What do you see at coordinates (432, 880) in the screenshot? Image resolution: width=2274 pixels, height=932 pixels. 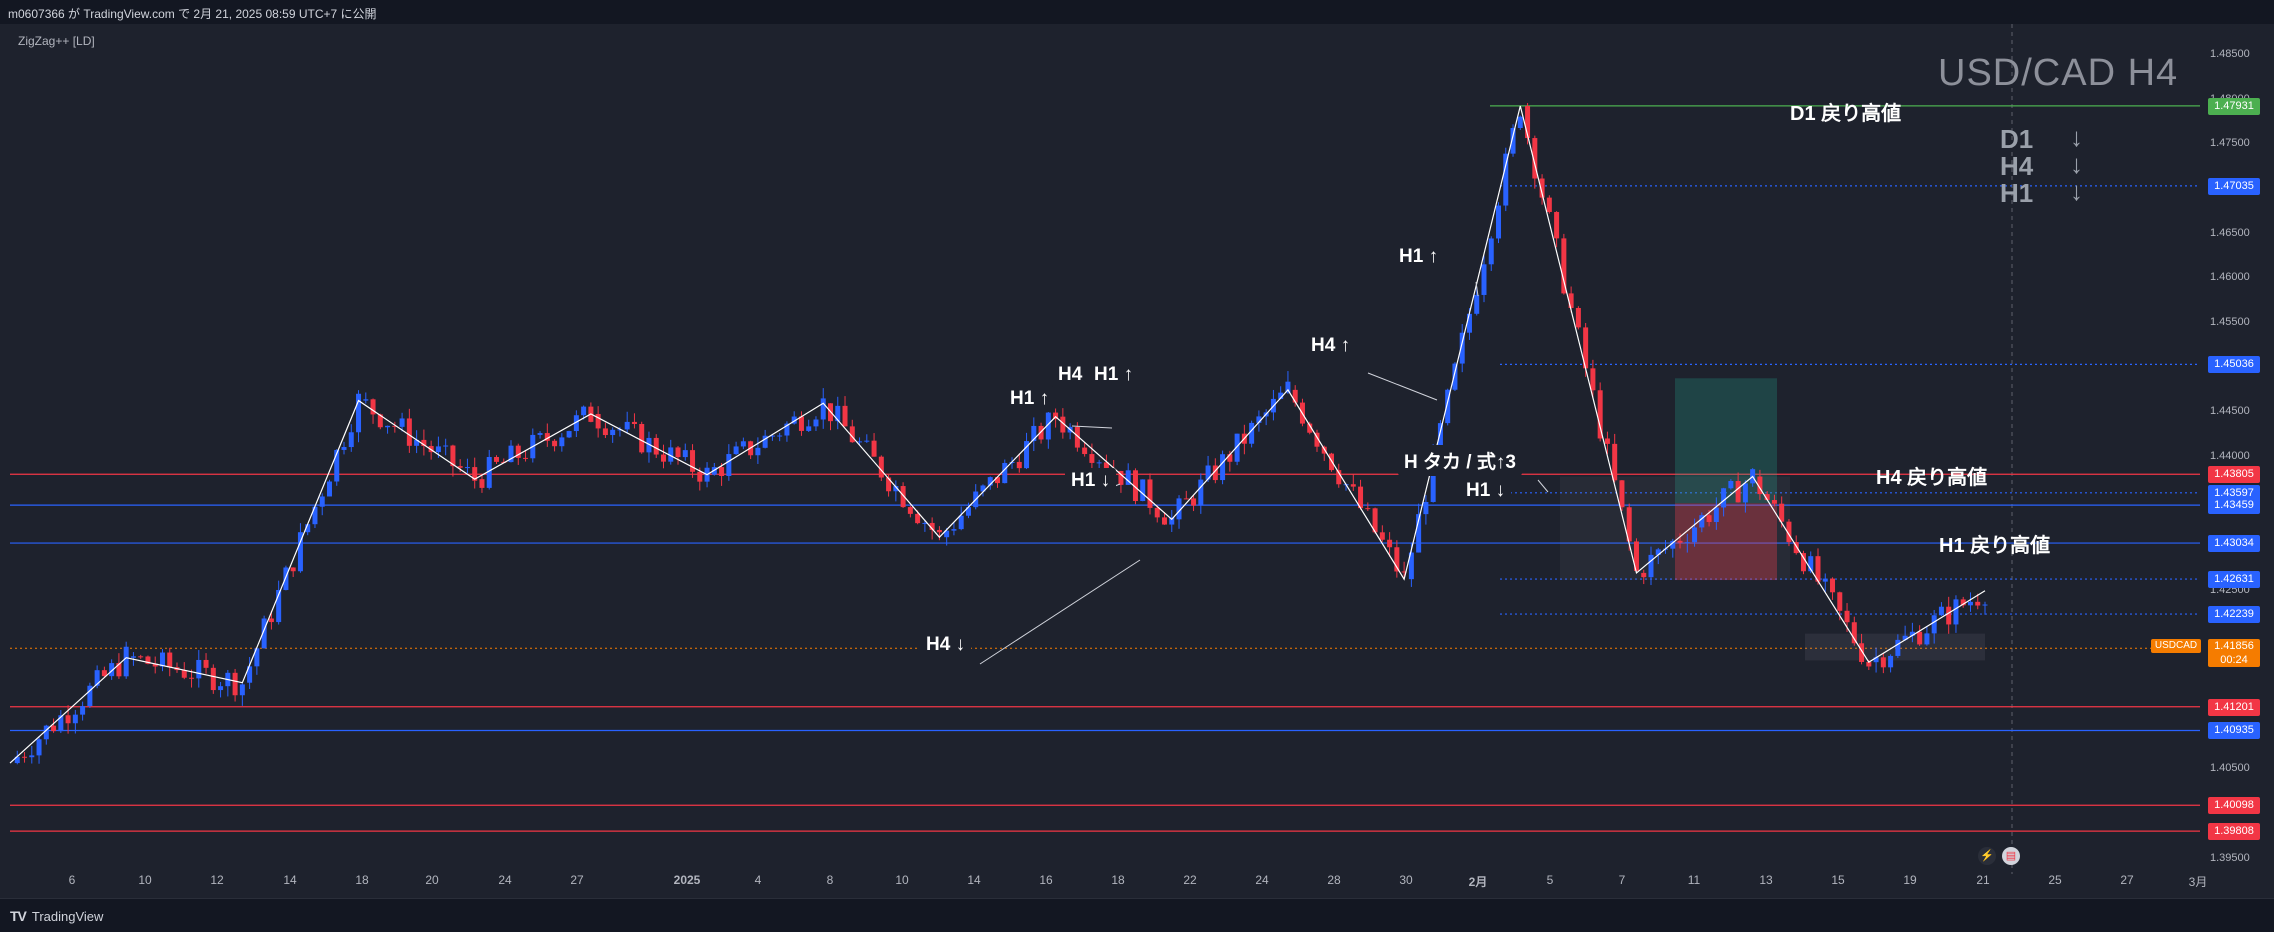 I see `x-tick: 20` at bounding box center [432, 880].